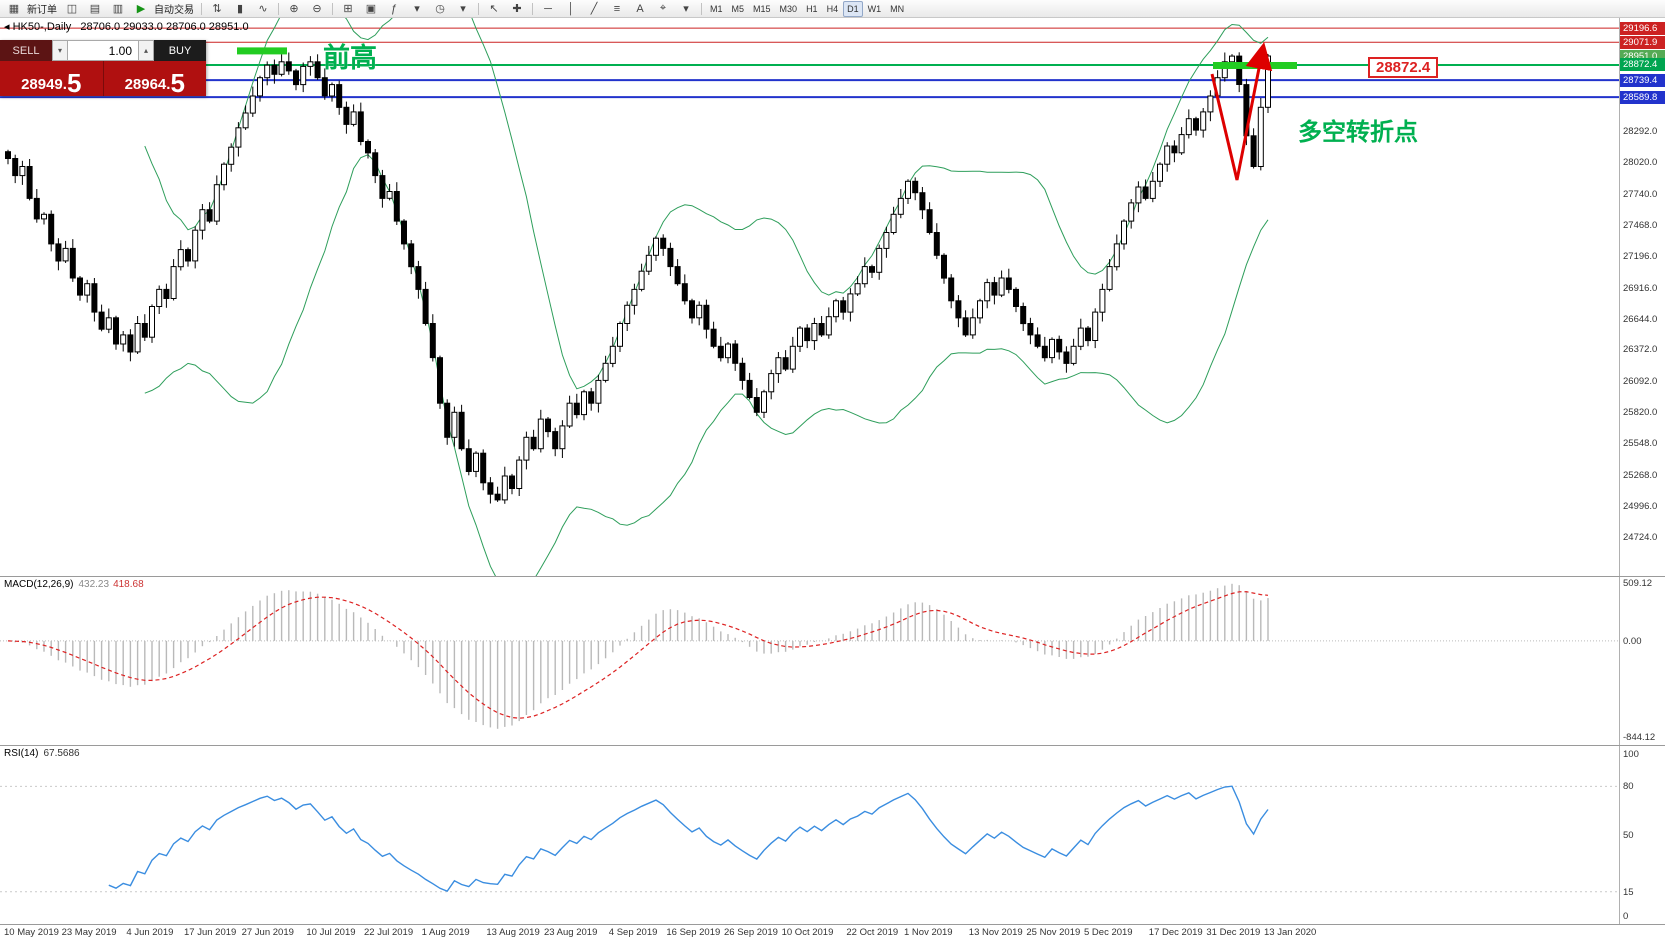  Describe the element at coordinates (1640, 413) in the screenshot. I see `price-axis-label: 25820.0` at that location.